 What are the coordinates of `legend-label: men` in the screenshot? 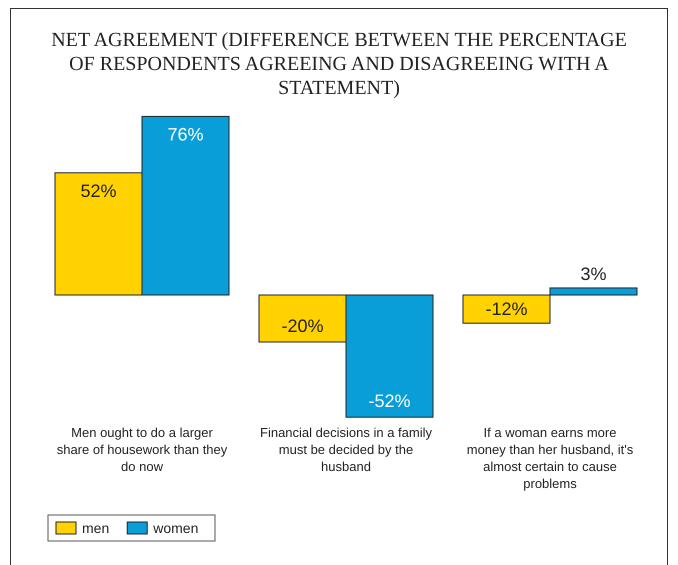 It's located at (96, 528).